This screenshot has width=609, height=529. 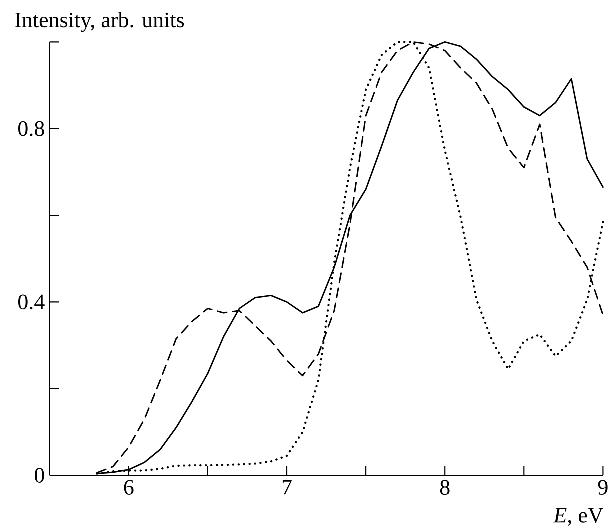 What do you see at coordinates (445, 488) in the screenshot?
I see `x-tick-label: 8` at bounding box center [445, 488].